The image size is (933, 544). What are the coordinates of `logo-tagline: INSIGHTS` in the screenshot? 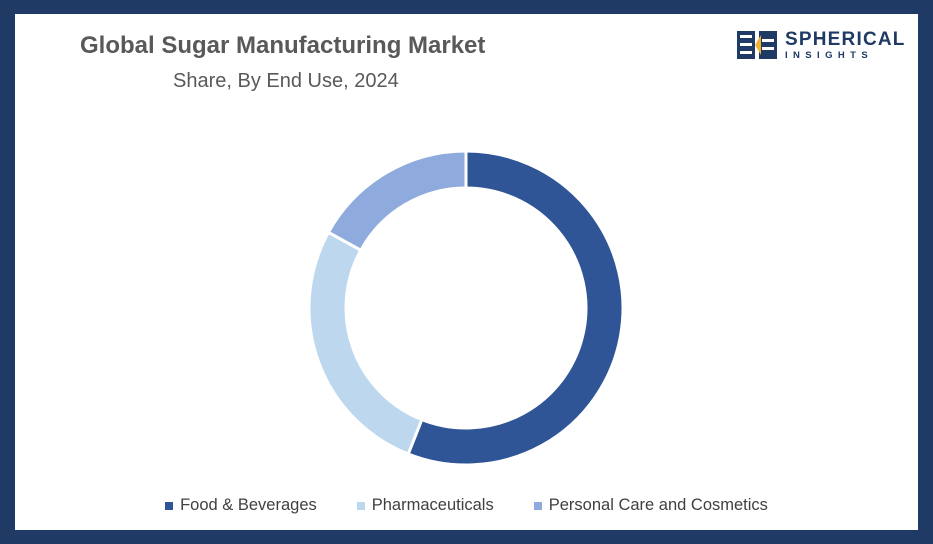 It's located at (829, 55).